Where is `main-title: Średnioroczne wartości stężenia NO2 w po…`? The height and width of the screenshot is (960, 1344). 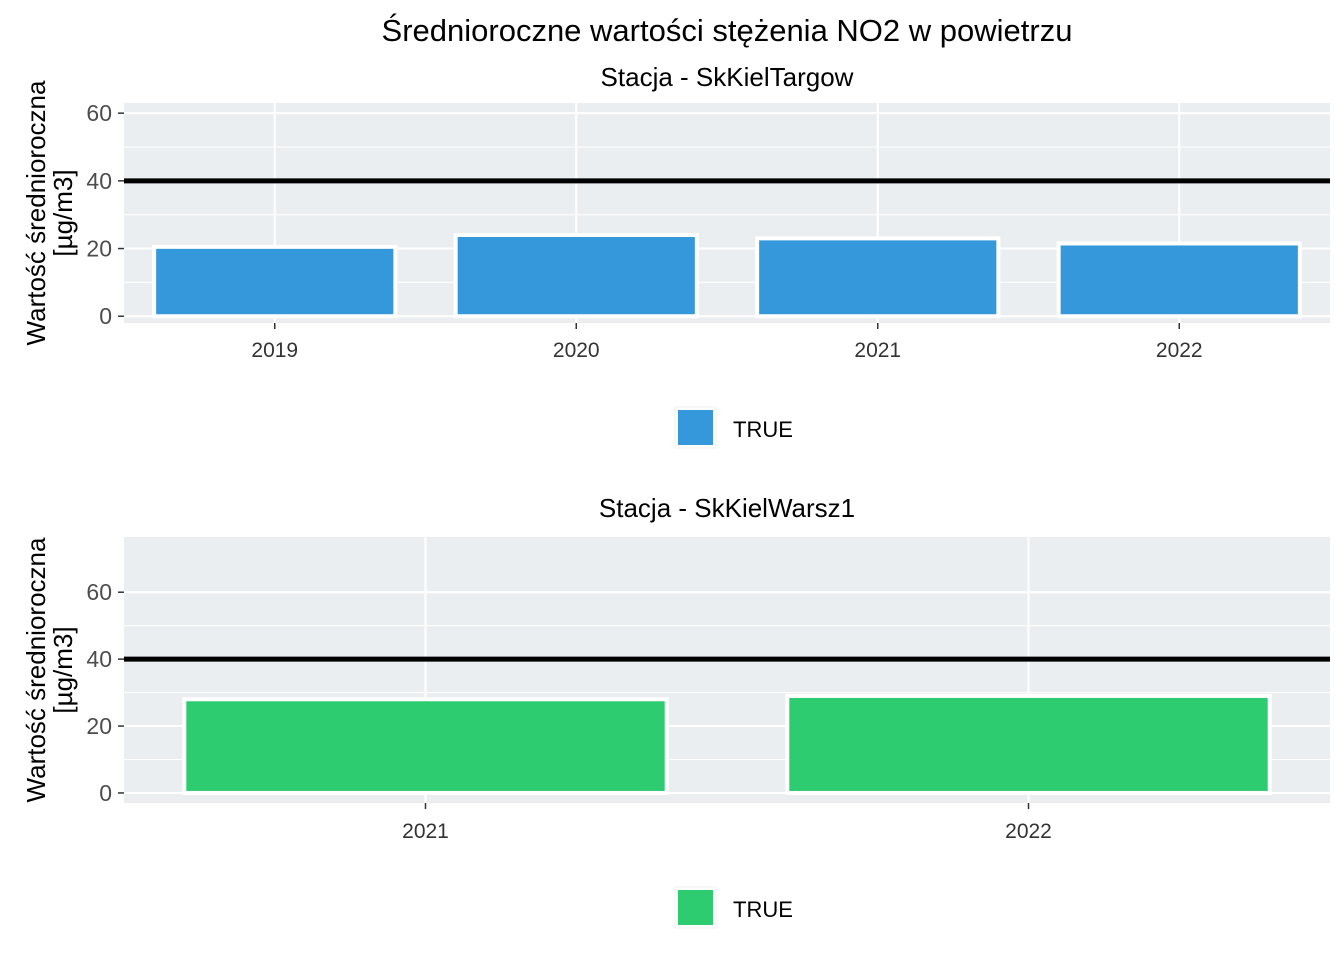
main-title: Średnioroczne wartości stężenia NO2 w po… is located at coordinates (727, 30).